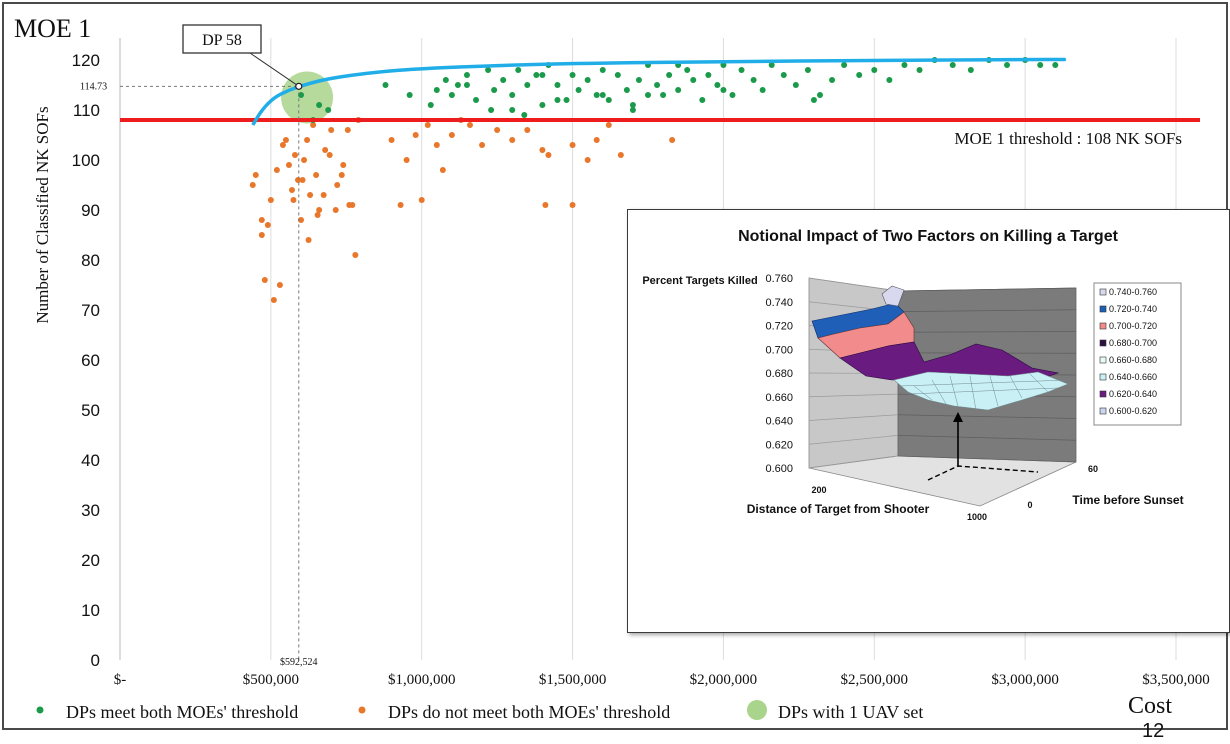 This screenshot has height=744, width=1230. What do you see at coordinates (1025, 680) in the screenshot?
I see `x-tick-label: $3,000,000` at bounding box center [1025, 680].